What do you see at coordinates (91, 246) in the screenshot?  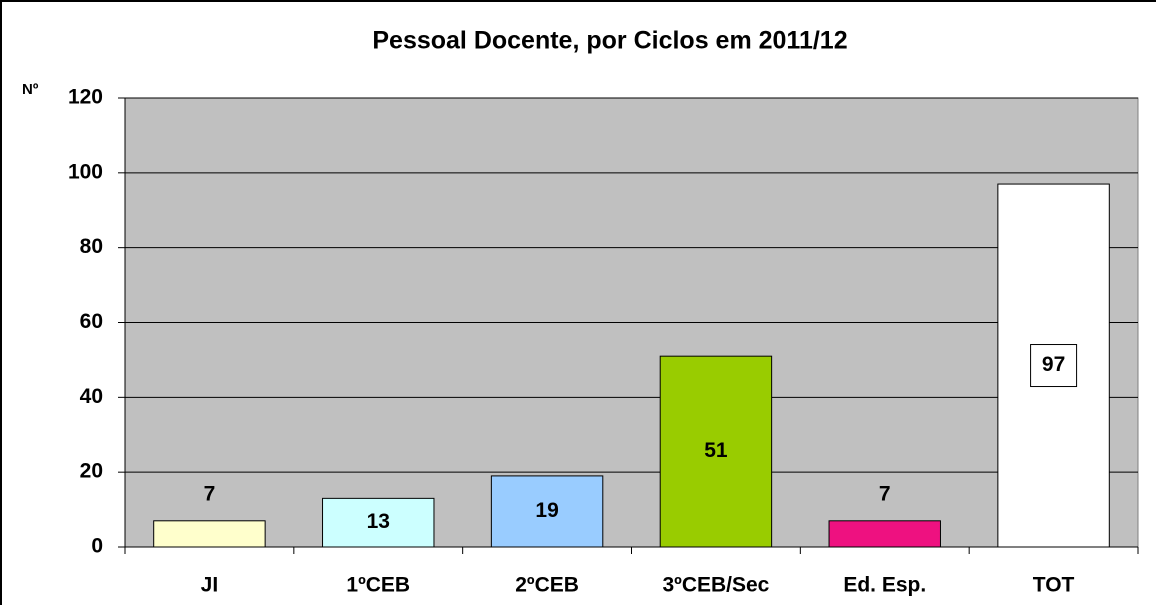 I see `y-tick-label: 80` at bounding box center [91, 246].